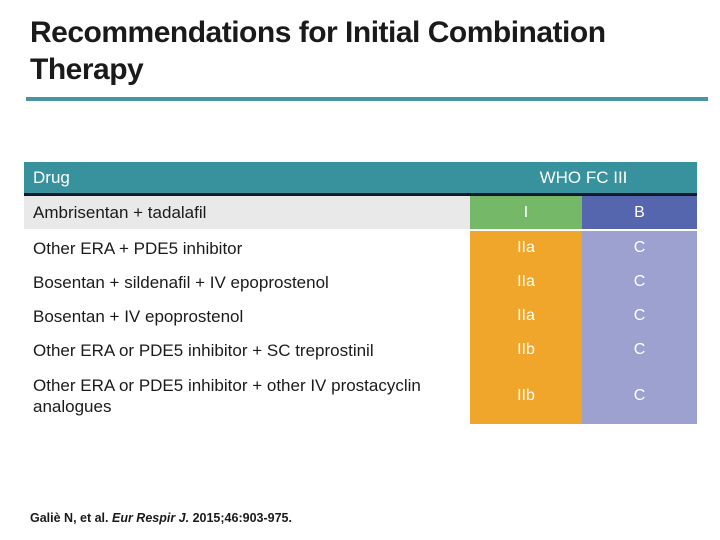  I want to click on slide-title-line2: Therapy, so click(87, 69).